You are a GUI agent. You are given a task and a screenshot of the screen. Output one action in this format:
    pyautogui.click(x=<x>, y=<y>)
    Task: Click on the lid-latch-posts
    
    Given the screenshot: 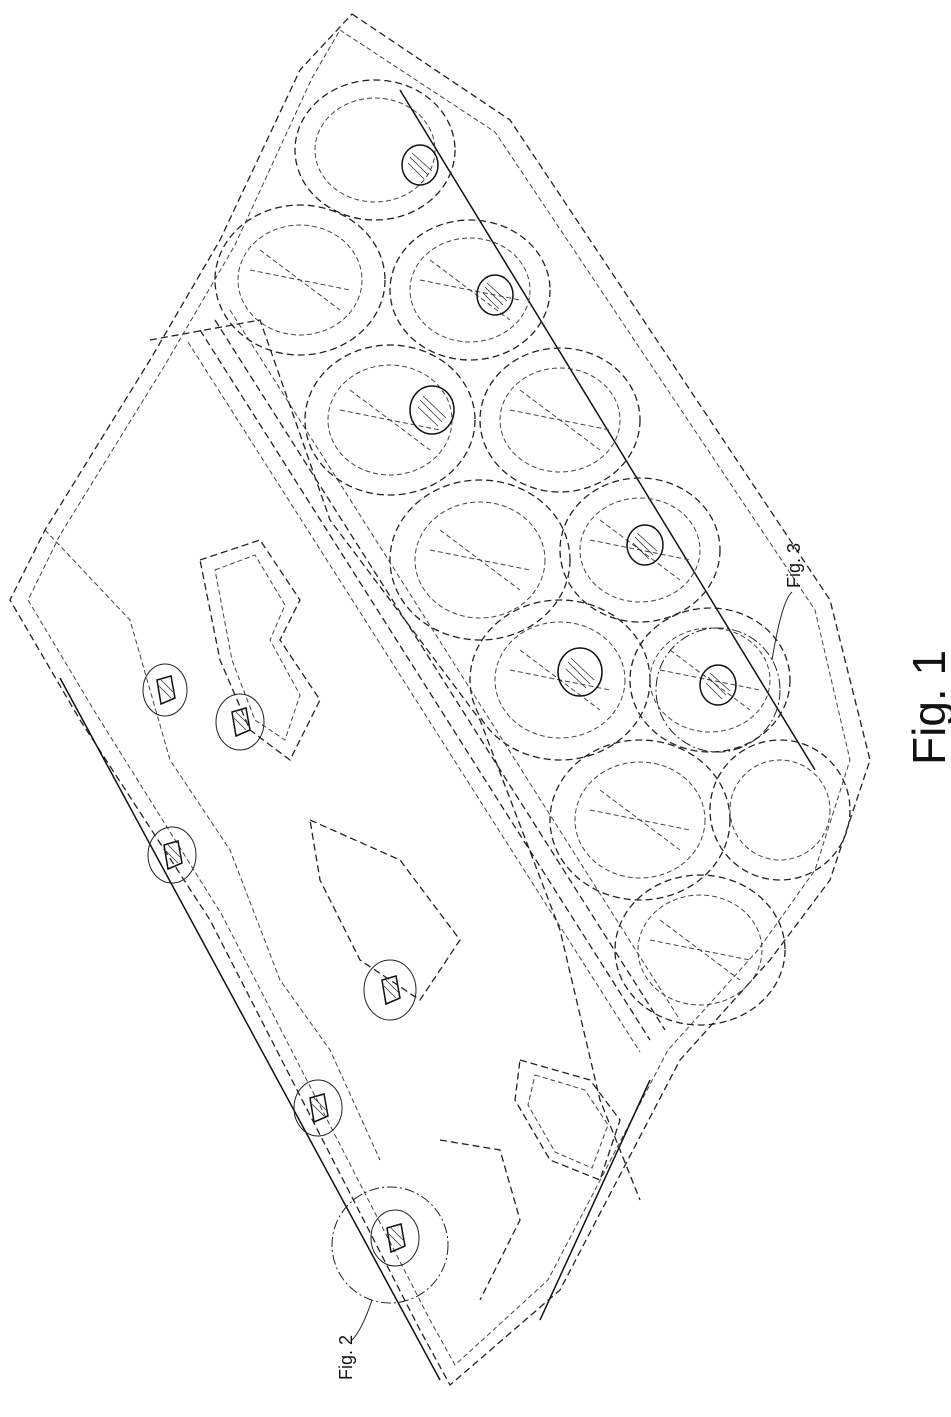 What is the action you would take?
    pyautogui.click(x=281, y=965)
    